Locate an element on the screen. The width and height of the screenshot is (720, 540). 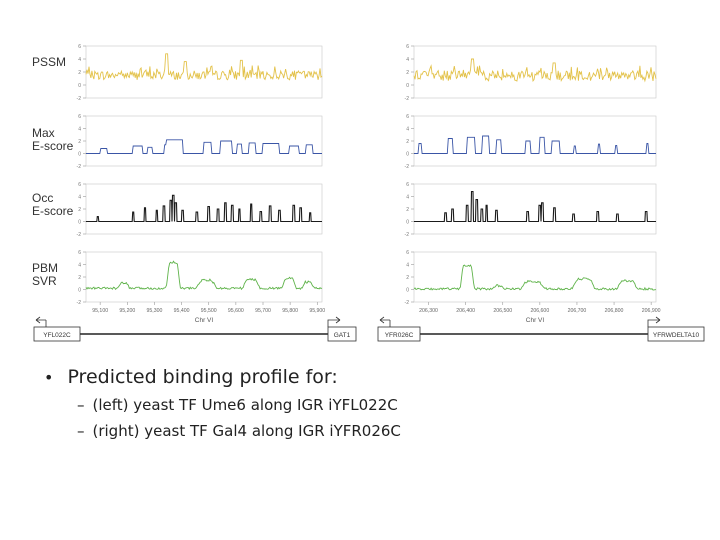
x-tick-label: 95,500 is located at coordinates (209, 311).